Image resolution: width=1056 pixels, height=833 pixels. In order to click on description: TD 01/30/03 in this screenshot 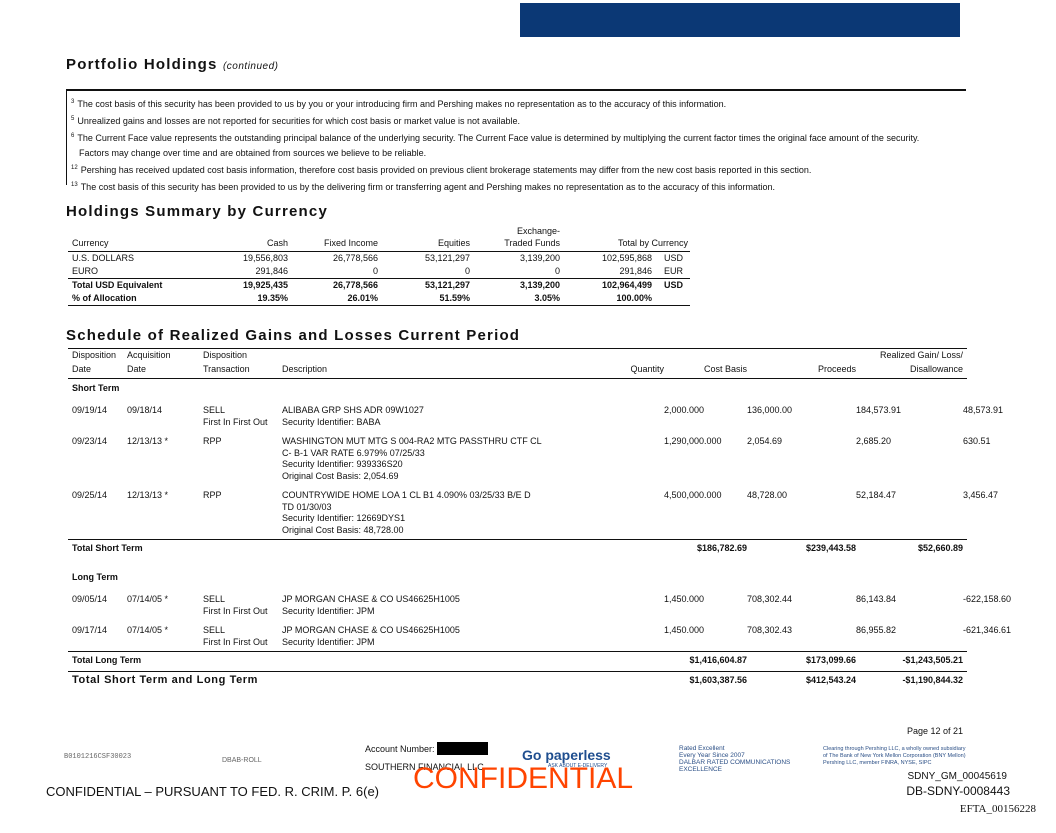, I will do `click(307, 506)`.